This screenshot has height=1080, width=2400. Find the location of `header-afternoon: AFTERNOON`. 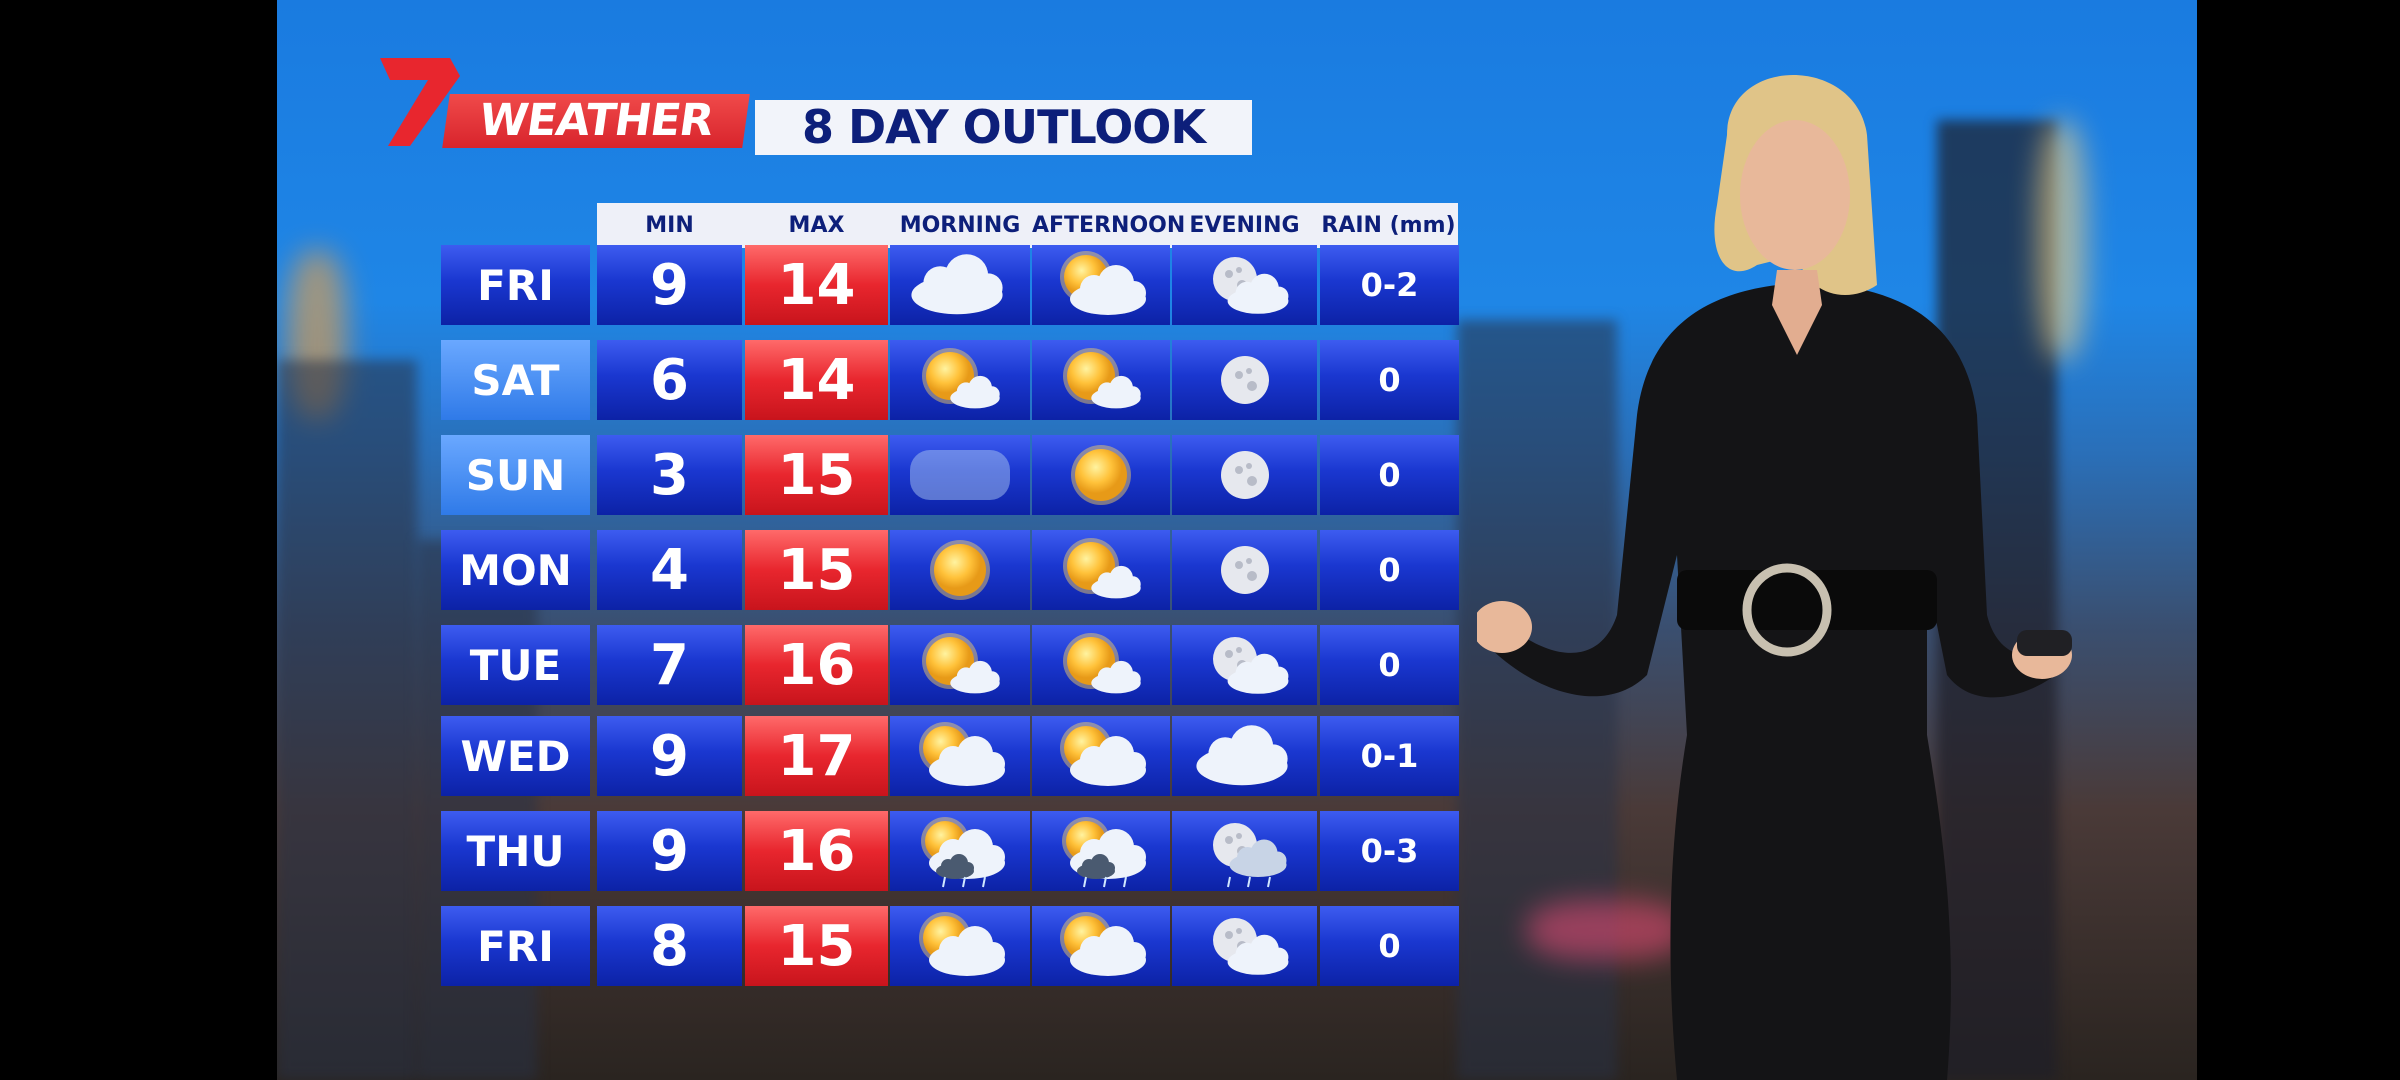

header-afternoon: AFTERNOON is located at coordinates (1109, 225).